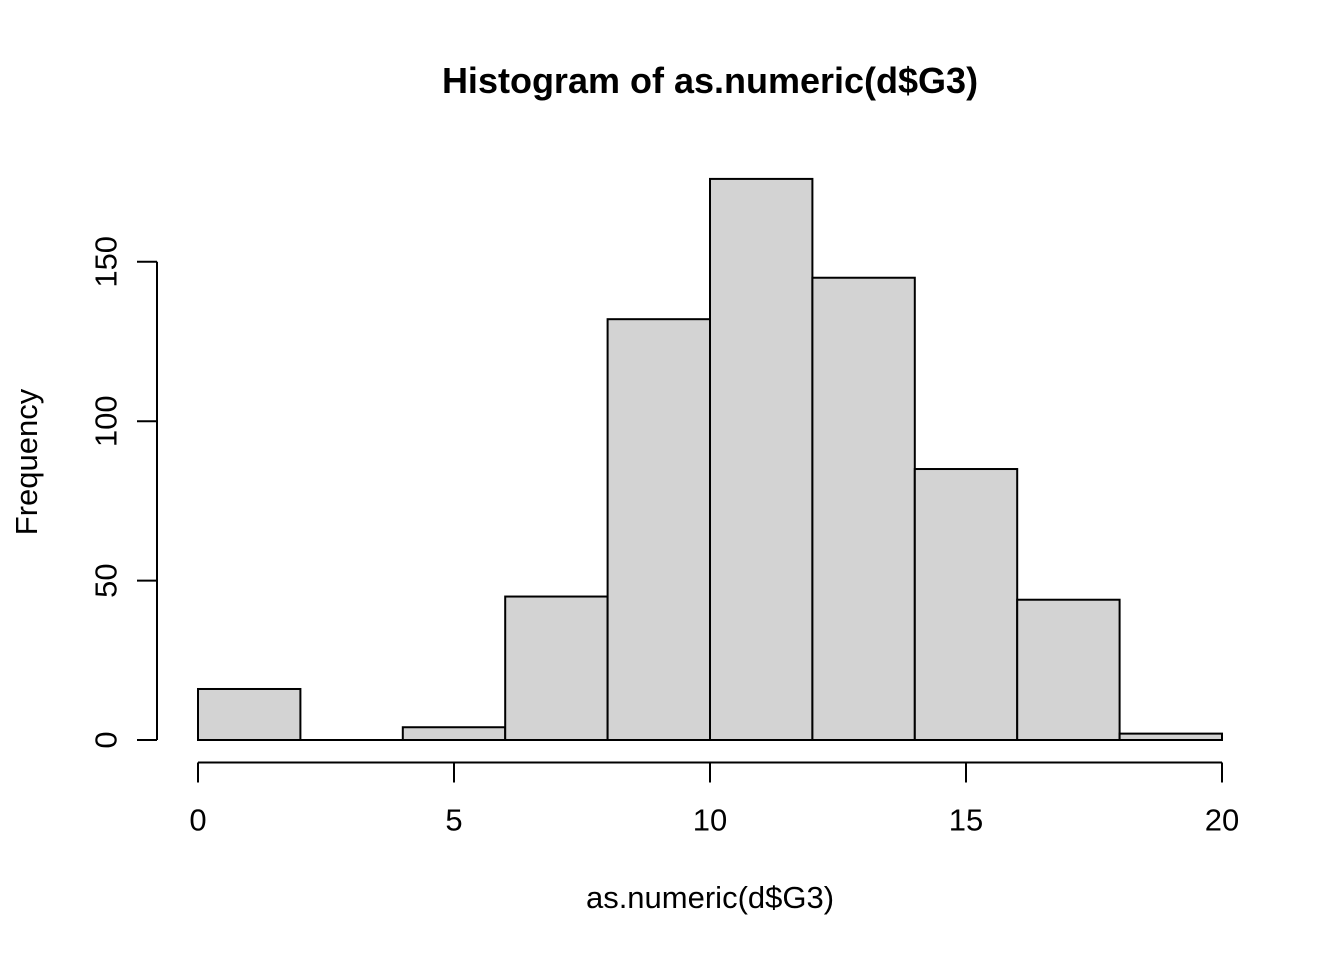 The width and height of the screenshot is (1344, 960). What do you see at coordinates (710, 80) in the screenshot?
I see `chart-title: Histogram of as.numeric(d$G3)` at bounding box center [710, 80].